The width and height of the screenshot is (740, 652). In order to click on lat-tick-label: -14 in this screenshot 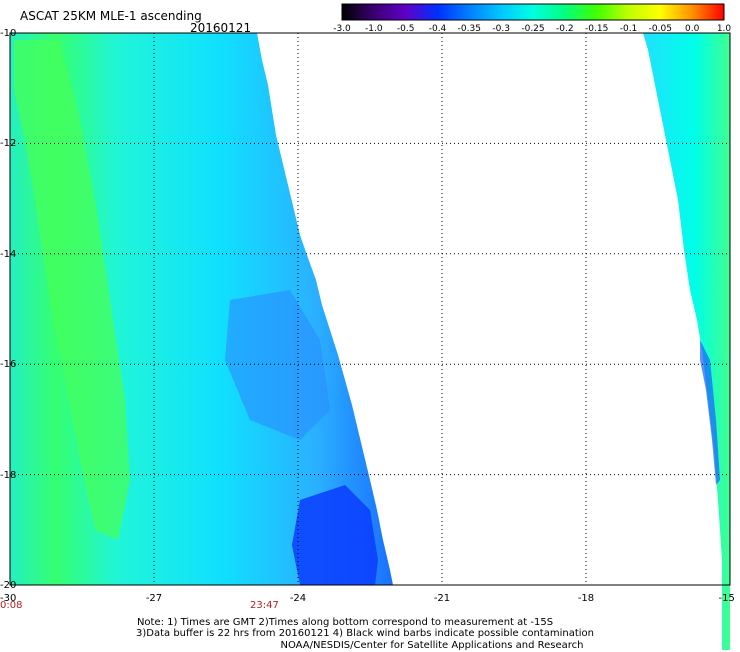, I will do `click(8, 254)`.